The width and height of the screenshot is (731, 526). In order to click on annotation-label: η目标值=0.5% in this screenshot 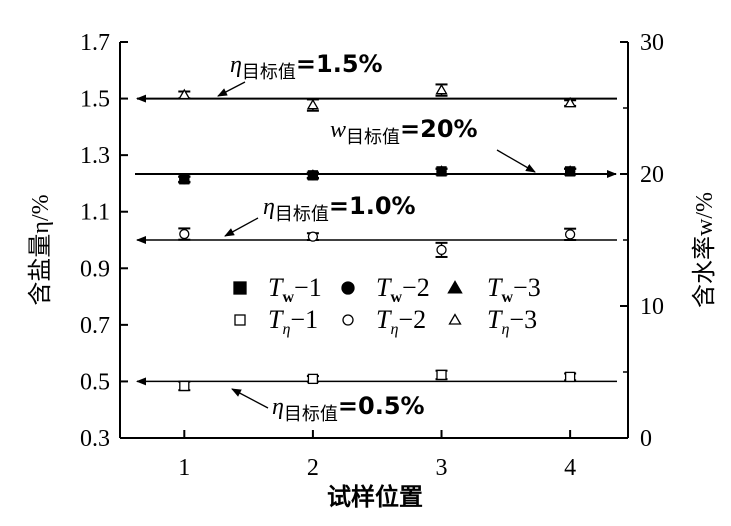, I will do `click(348, 408)`.